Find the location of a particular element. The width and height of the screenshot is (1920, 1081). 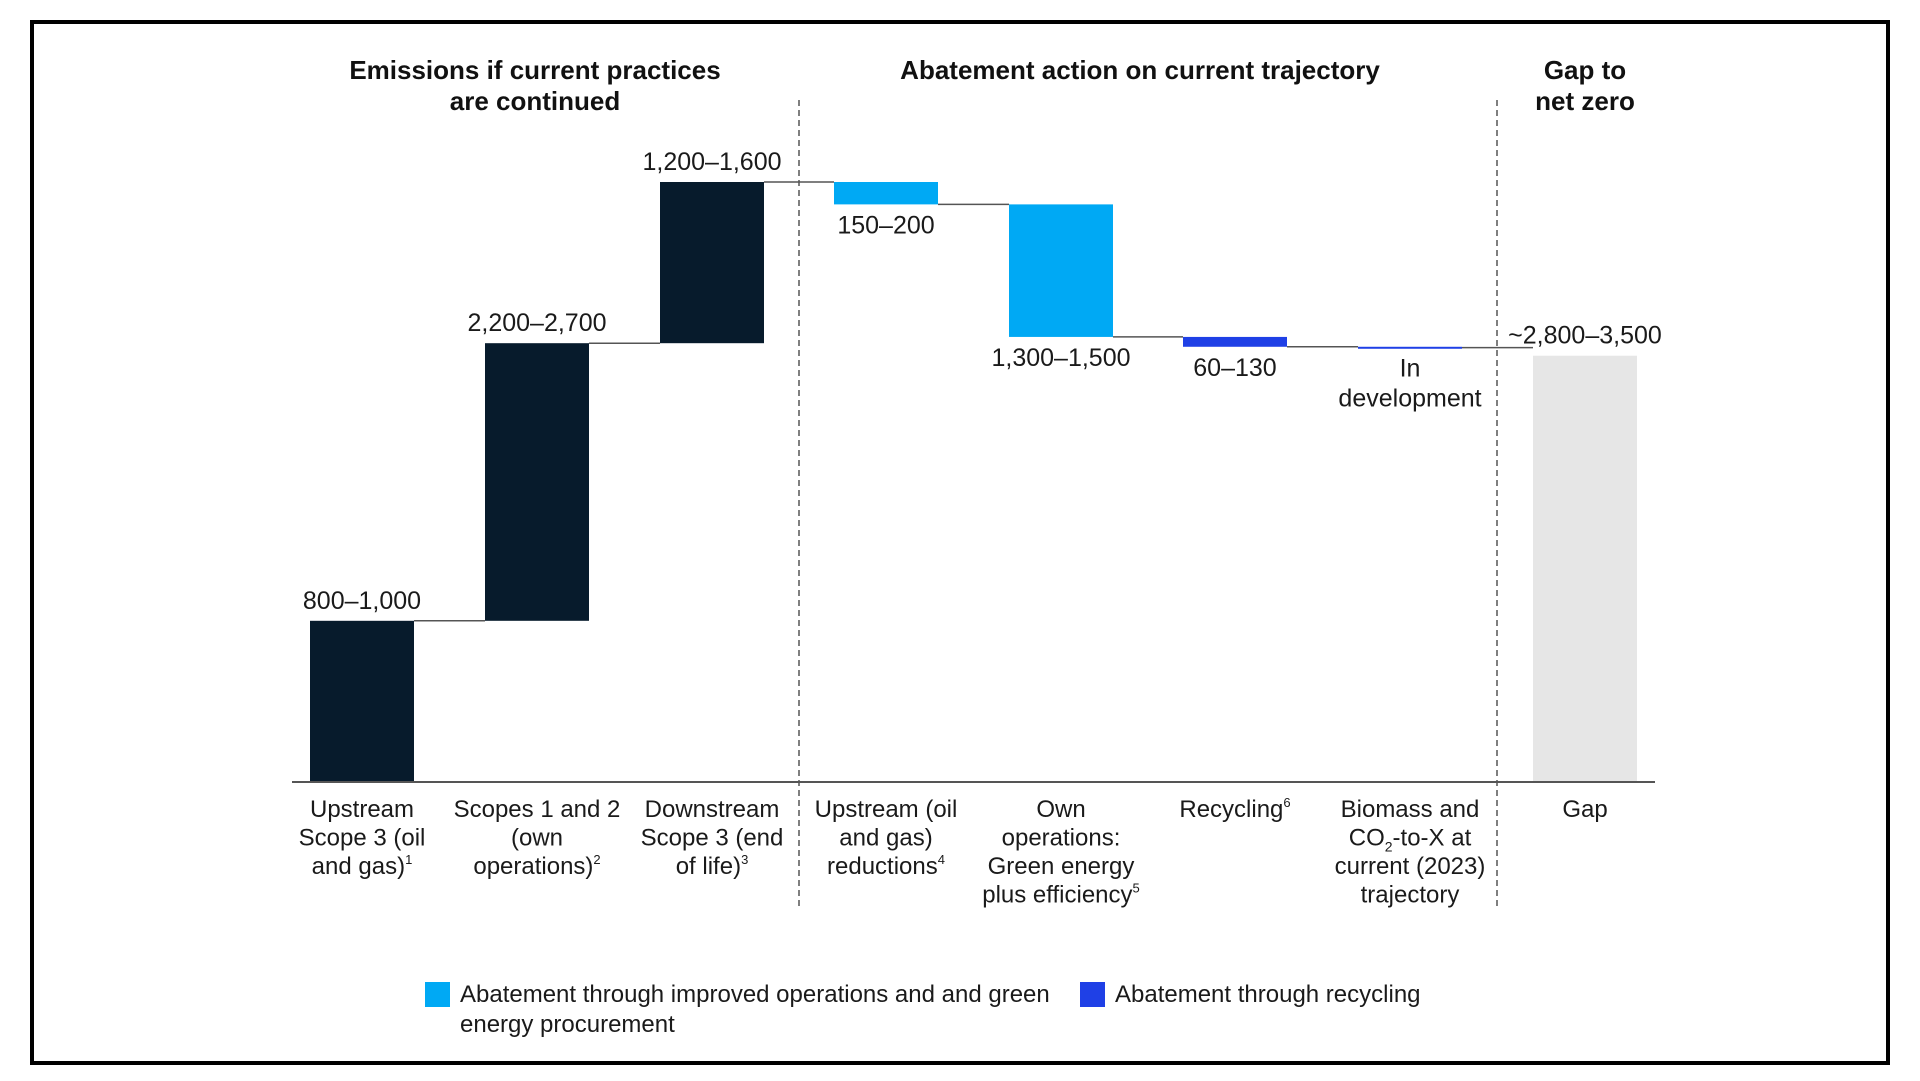

section-title-3: Gap to net zero is located at coordinates (1585, 85).